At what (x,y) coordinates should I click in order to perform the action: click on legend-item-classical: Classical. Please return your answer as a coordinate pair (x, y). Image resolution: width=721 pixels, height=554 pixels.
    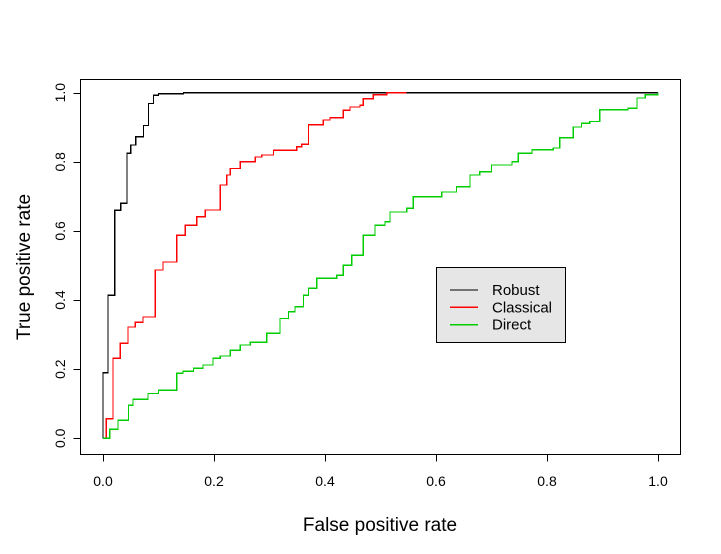
    Looking at the image, I should click on (501, 307).